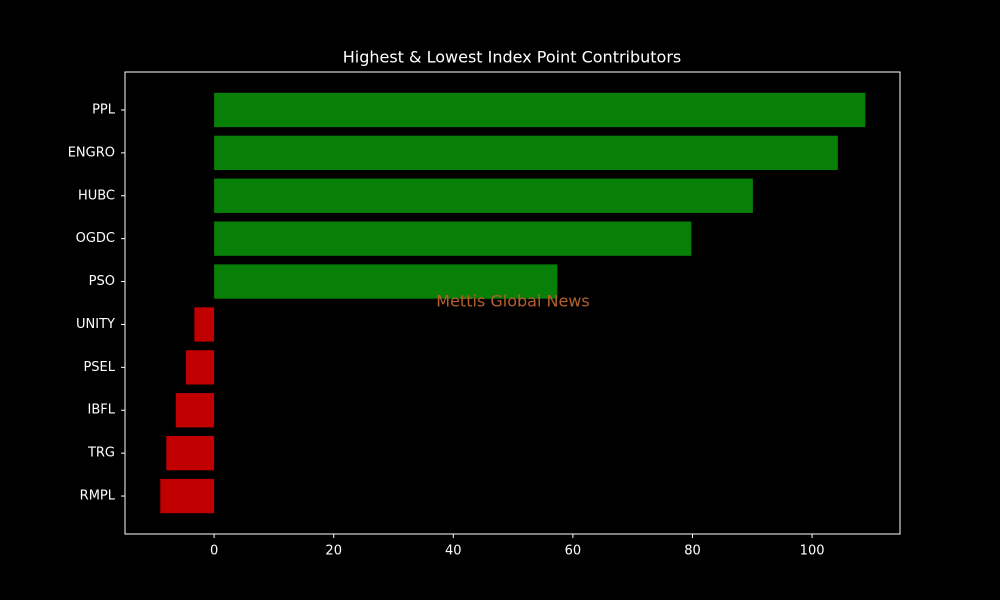 Image resolution: width=1000 pixels, height=600 pixels. What do you see at coordinates (102, 281) in the screenshot?
I see `y-tick-label: PSO` at bounding box center [102, 281].